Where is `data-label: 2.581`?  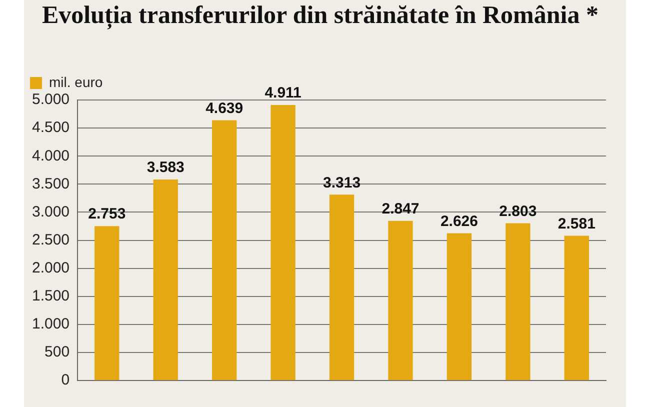 data-label: 2.581 is located at coordinates (577, 223).